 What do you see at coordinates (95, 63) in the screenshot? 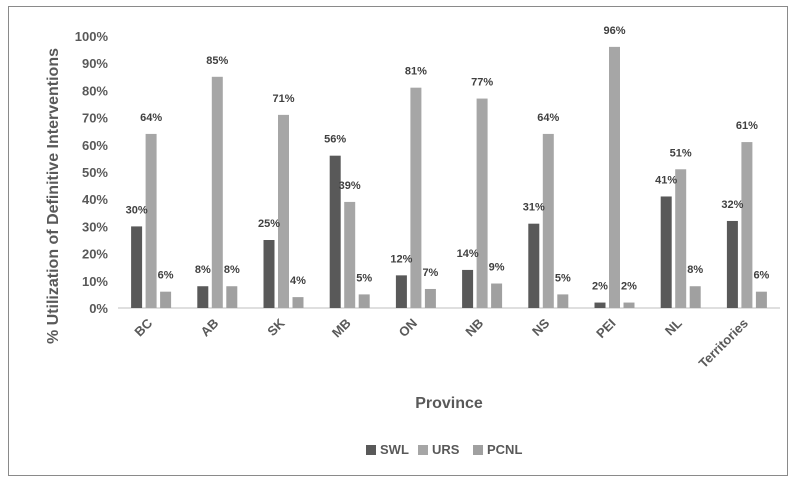
I see `y-tick-label: 90%` at bounding box center [95, 63].